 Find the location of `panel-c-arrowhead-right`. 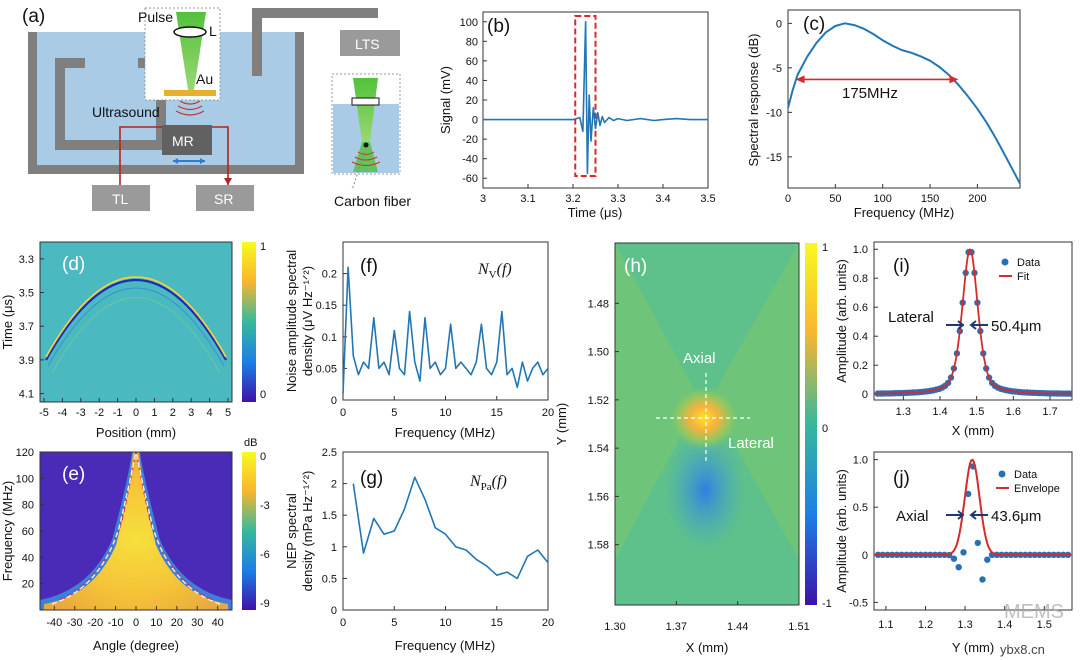

panel-c-arrowhead-right is located at coordinates (954, 79).